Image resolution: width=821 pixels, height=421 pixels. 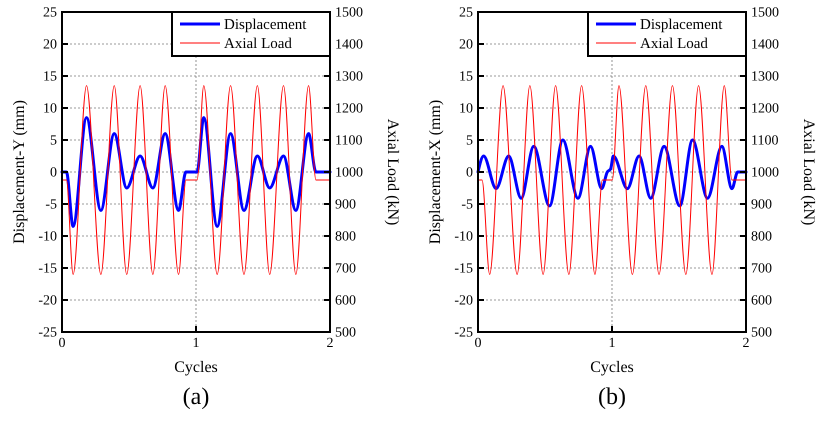 I want to click on line-series, so click(x=612, y=173).